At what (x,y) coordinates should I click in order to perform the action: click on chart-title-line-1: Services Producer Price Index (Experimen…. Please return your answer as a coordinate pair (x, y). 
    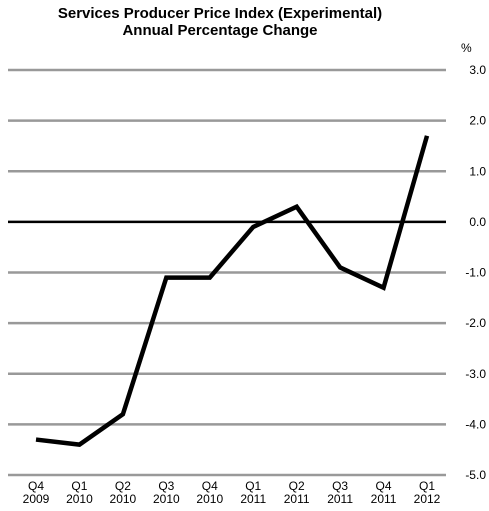
    Looking at the image, I should click on (220, 13).